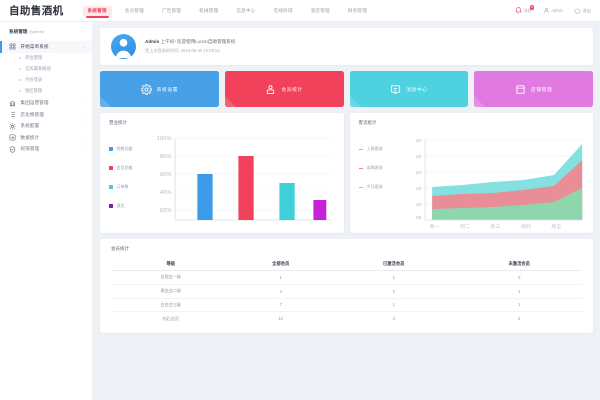  I want to click on tile-message-center: 消息中心, so click(409, 89).